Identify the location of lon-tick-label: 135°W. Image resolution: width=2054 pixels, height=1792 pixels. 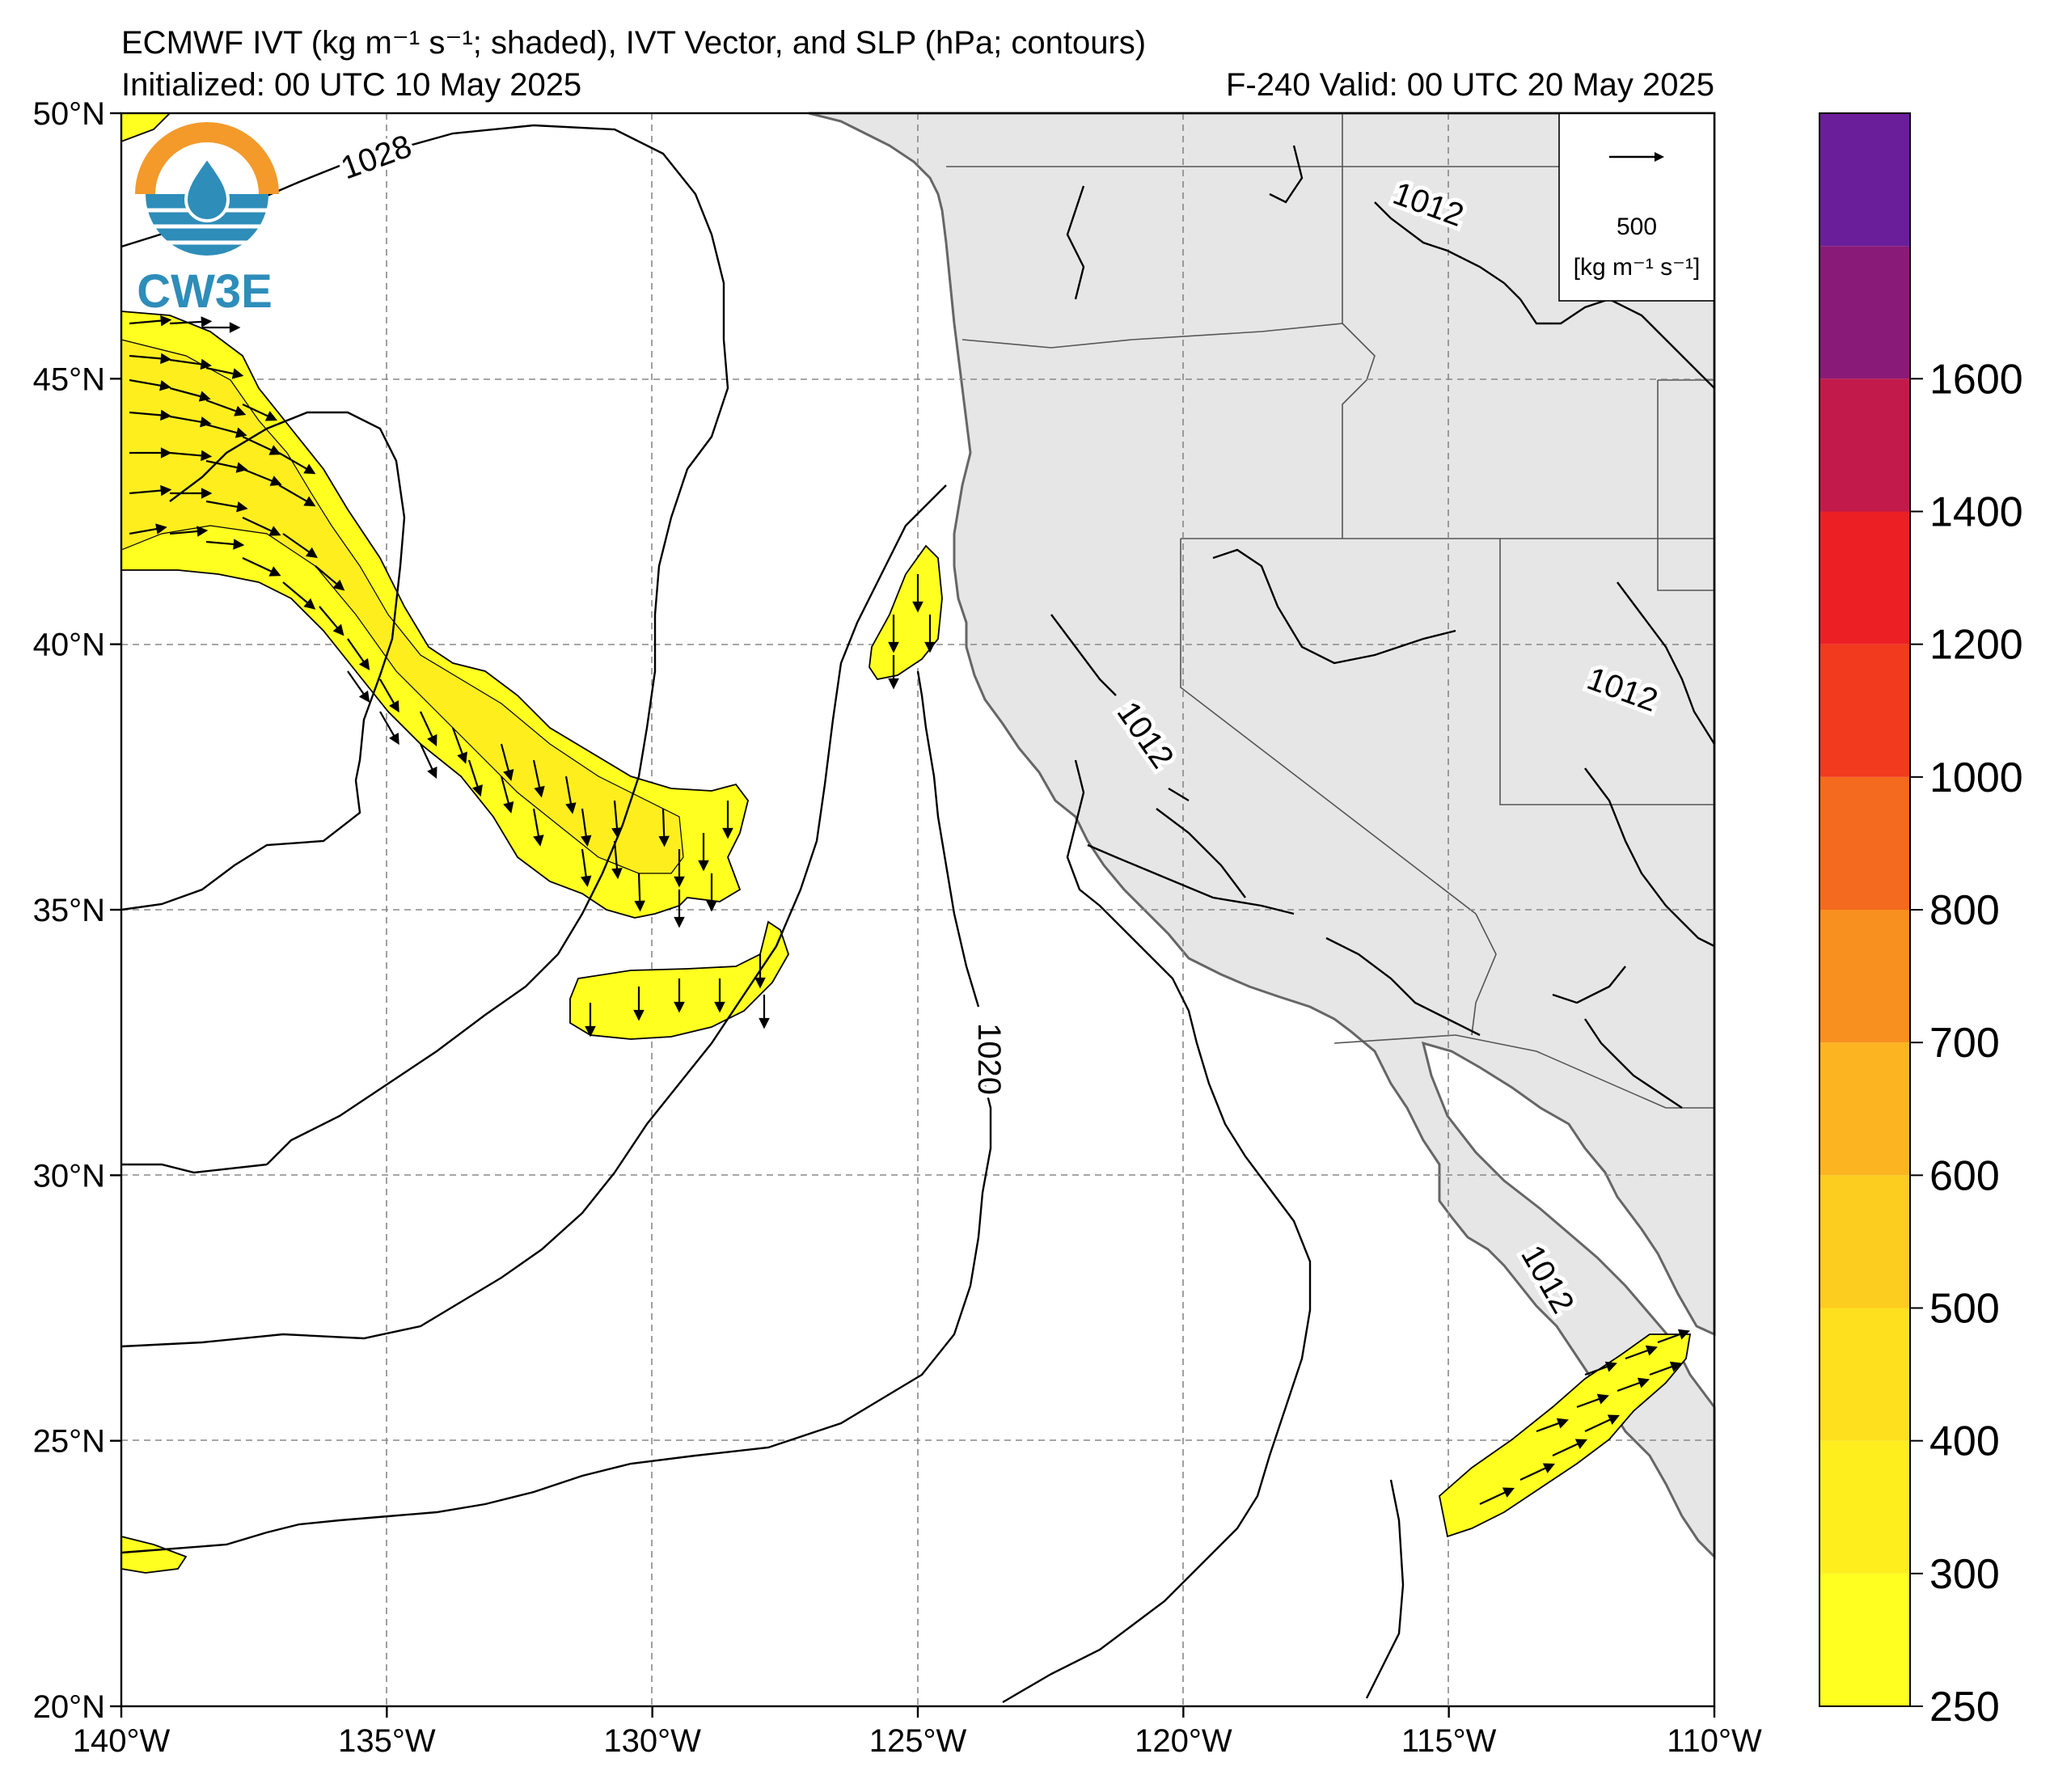
(387, 1741).